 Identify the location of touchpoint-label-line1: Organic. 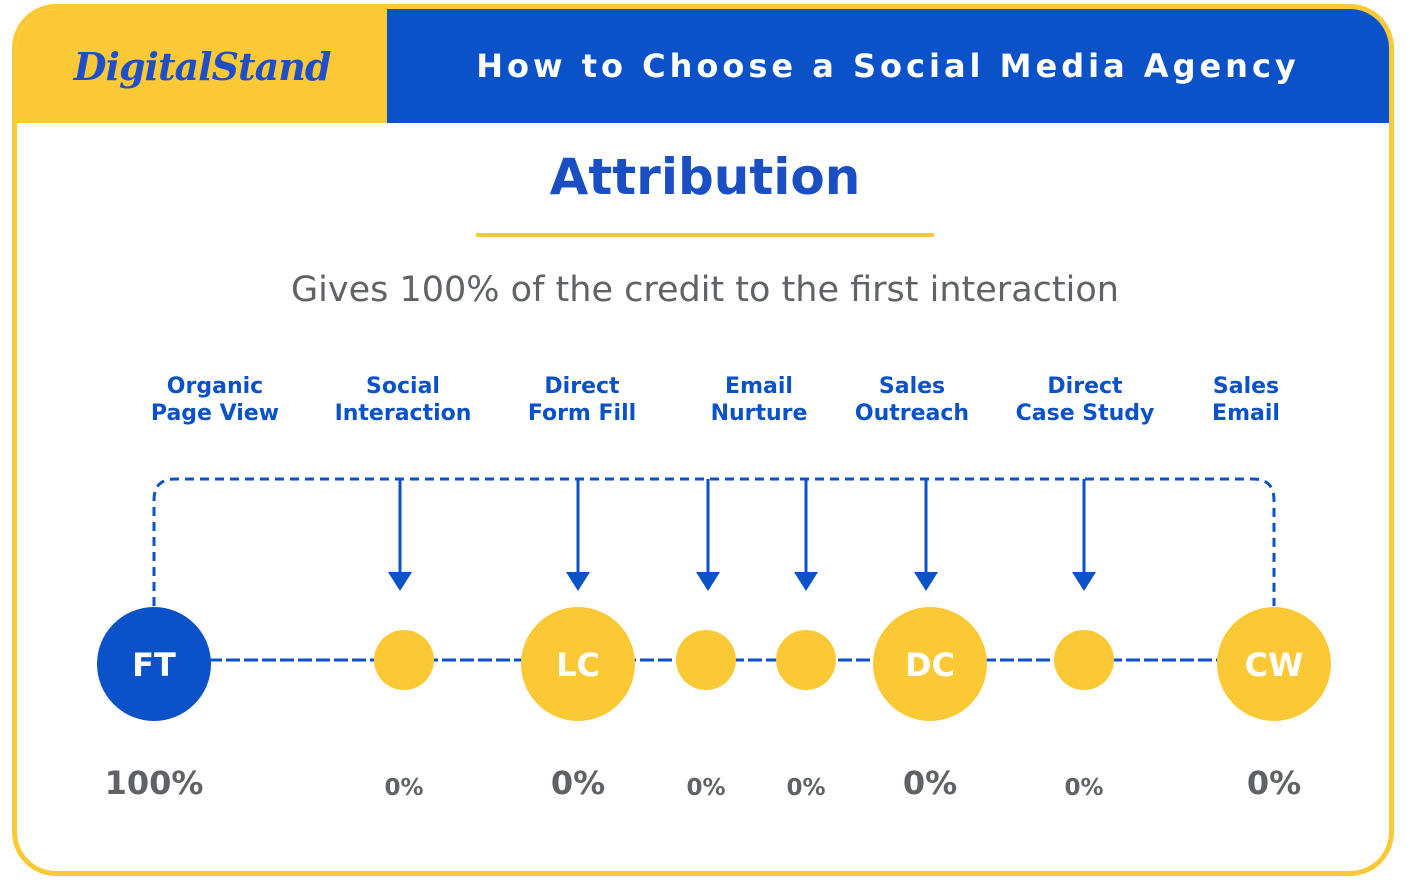
(215, 386).